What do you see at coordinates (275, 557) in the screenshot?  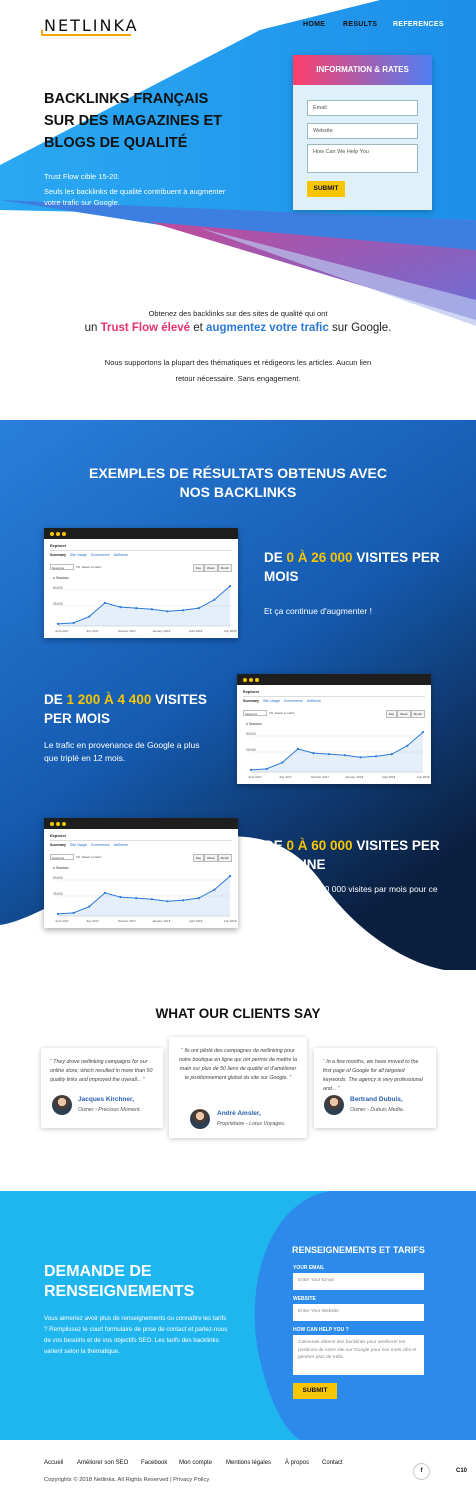 I see `result-heading-text: DE` at bounding box center [275, 557].